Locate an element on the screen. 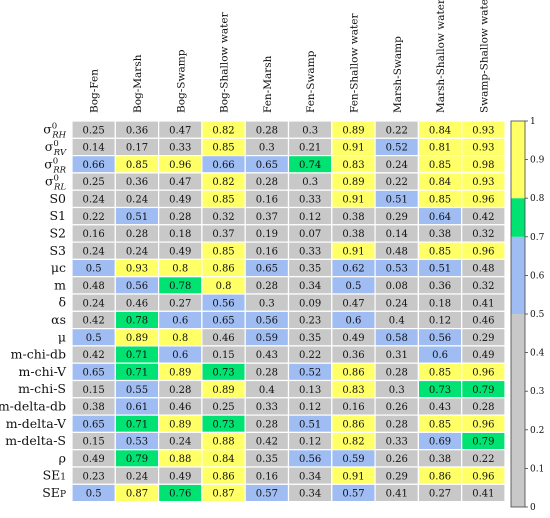 The height and width of the screenshot is (518, 550). colorbar-tick-label: 0.2 is located at coordinates (537, 431).